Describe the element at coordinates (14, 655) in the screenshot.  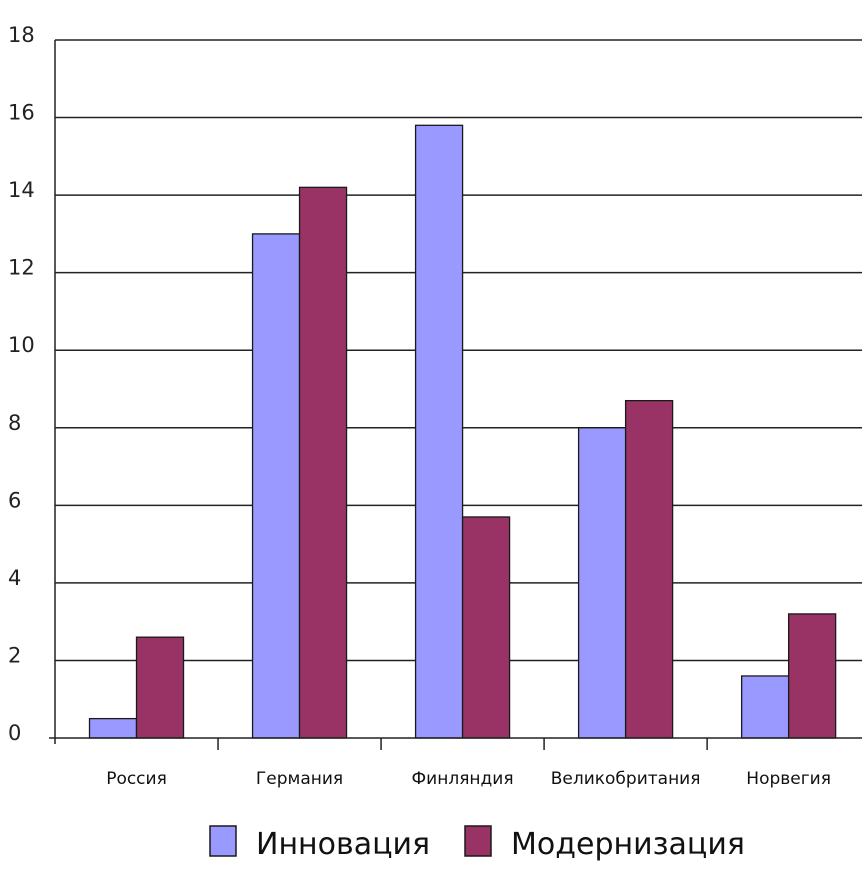
I see `y-tick-label: 2` at that location.